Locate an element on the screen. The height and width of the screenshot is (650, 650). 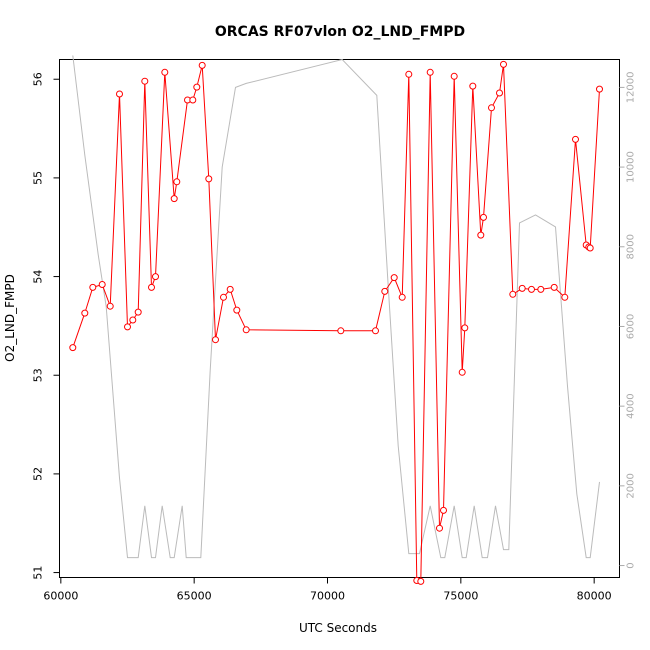
x-tick-label: 65000 is located at coordinates (194, 596).